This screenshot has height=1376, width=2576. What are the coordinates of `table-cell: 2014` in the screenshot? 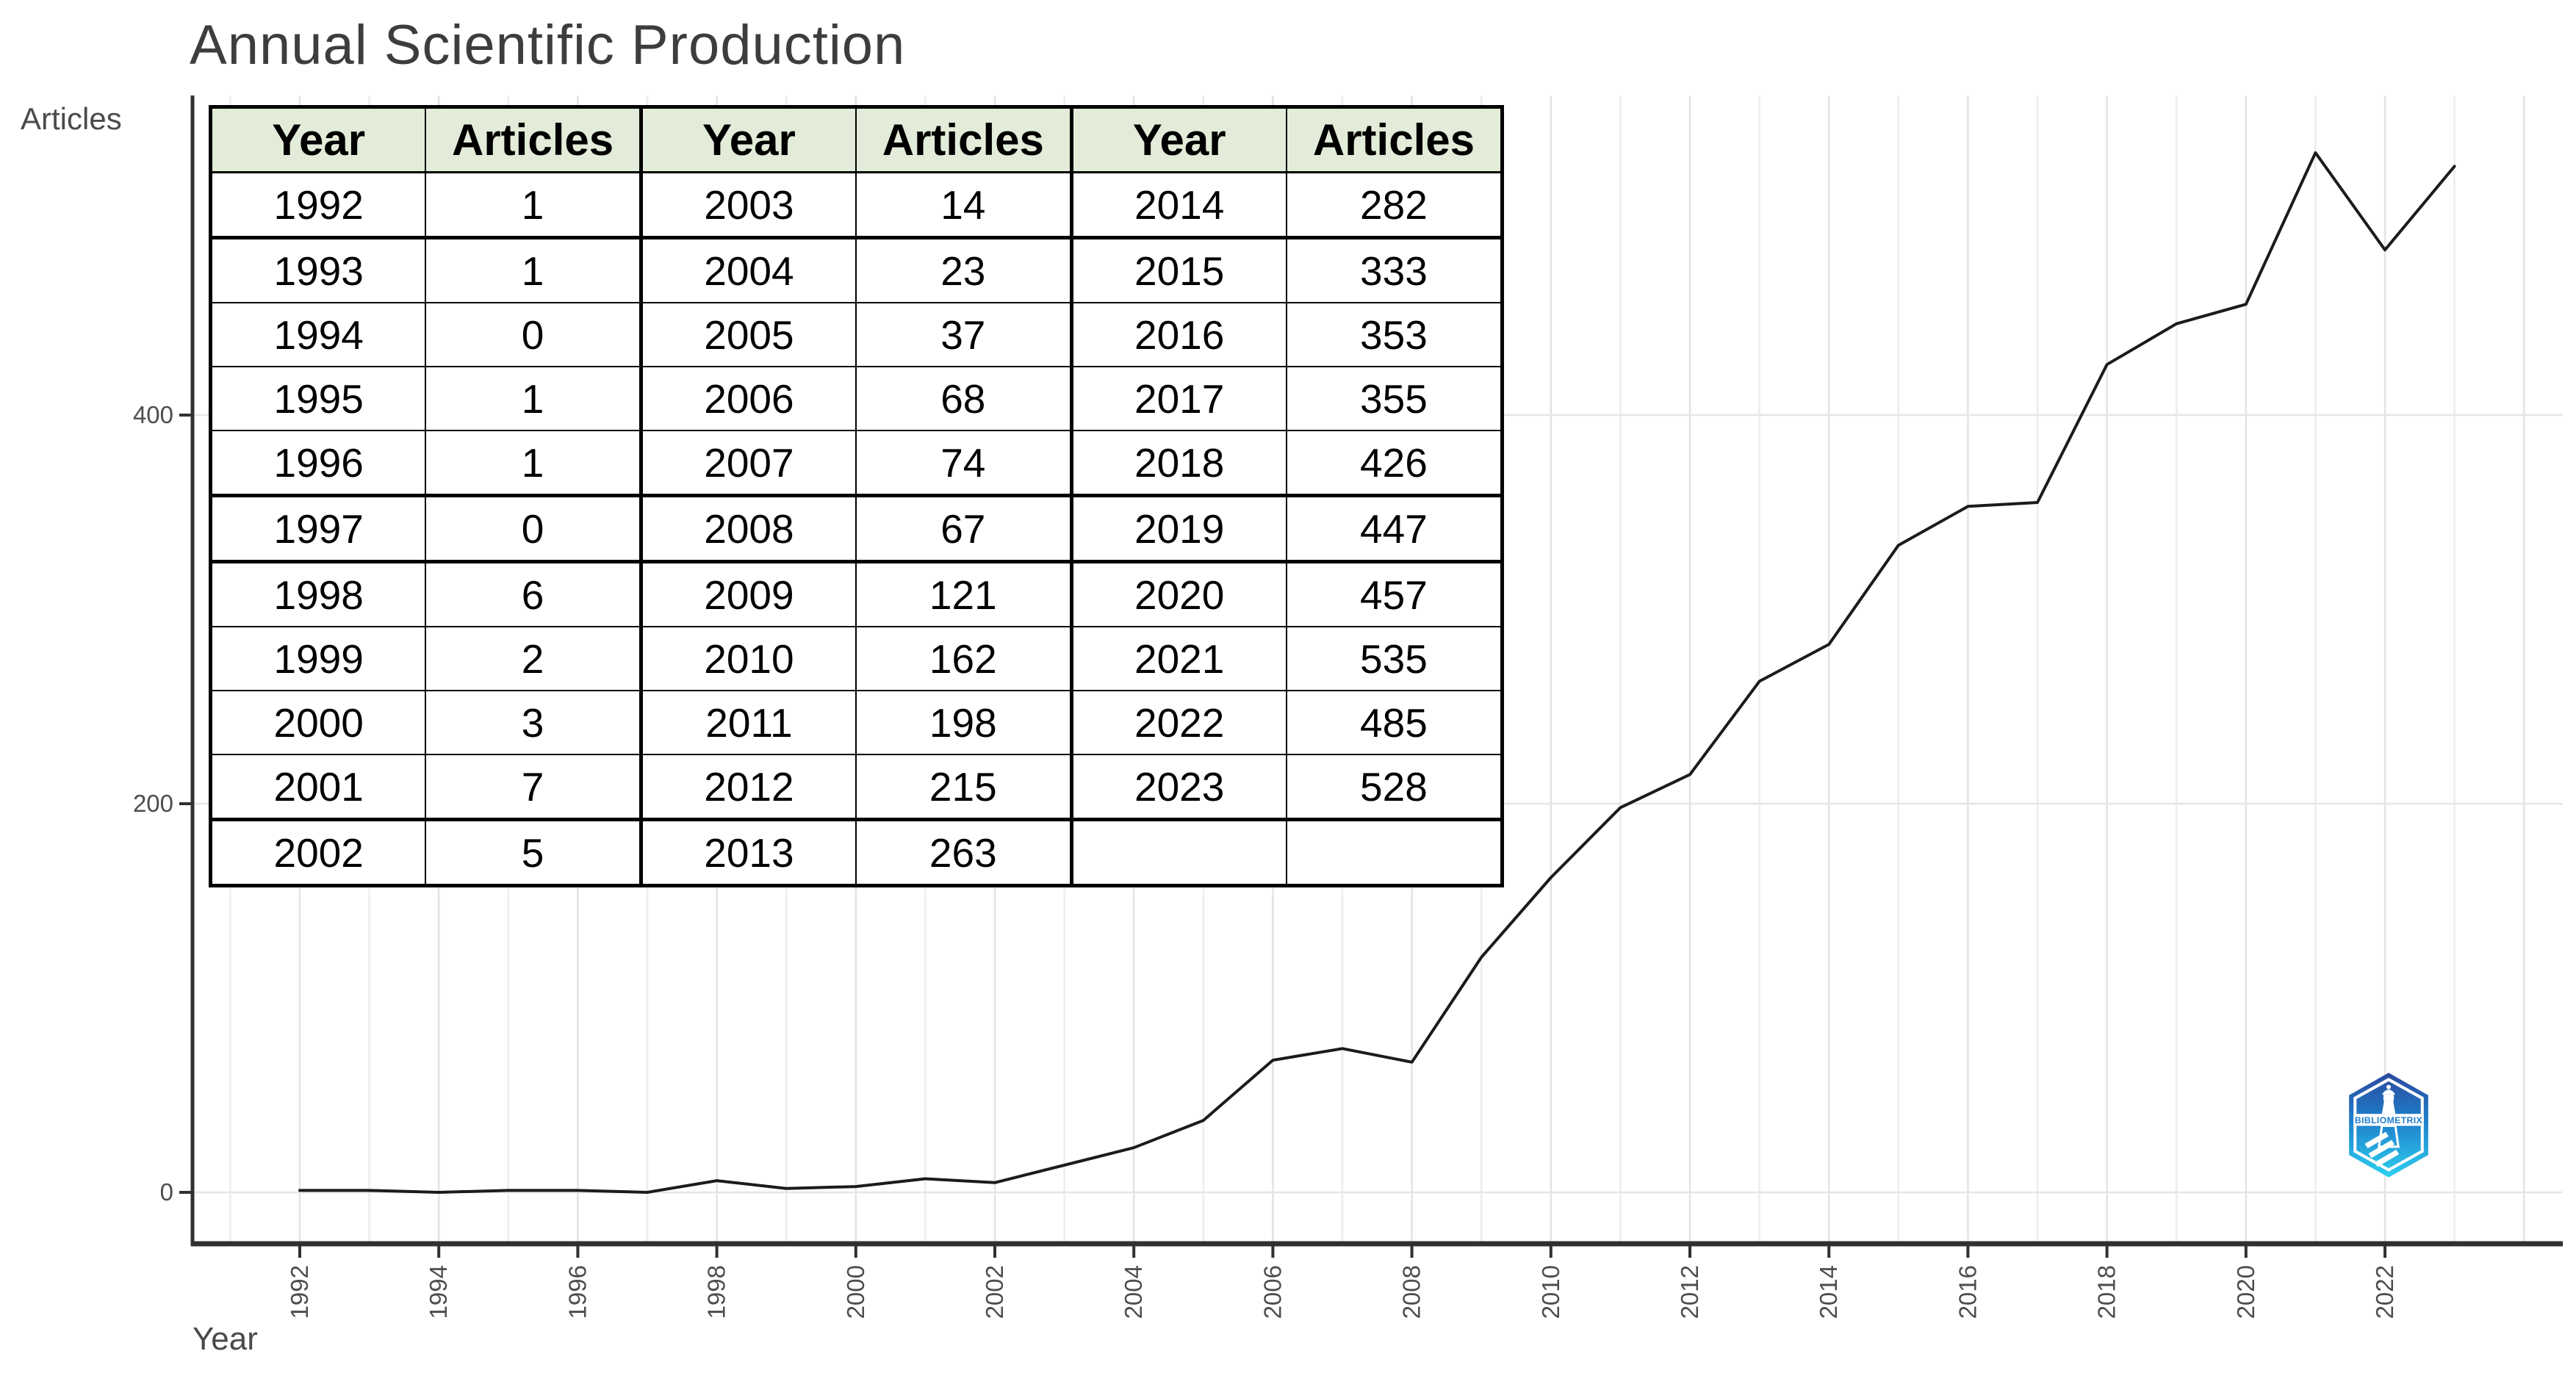 It's located at (1179, 205).